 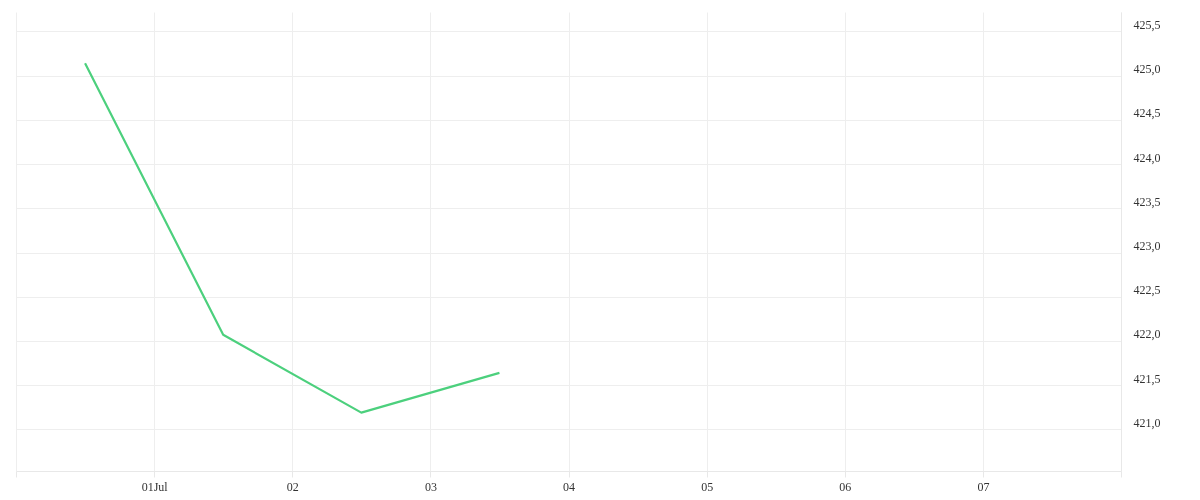 I want to click on y-tick-label: 425,5, so click(x=1147, y=24).